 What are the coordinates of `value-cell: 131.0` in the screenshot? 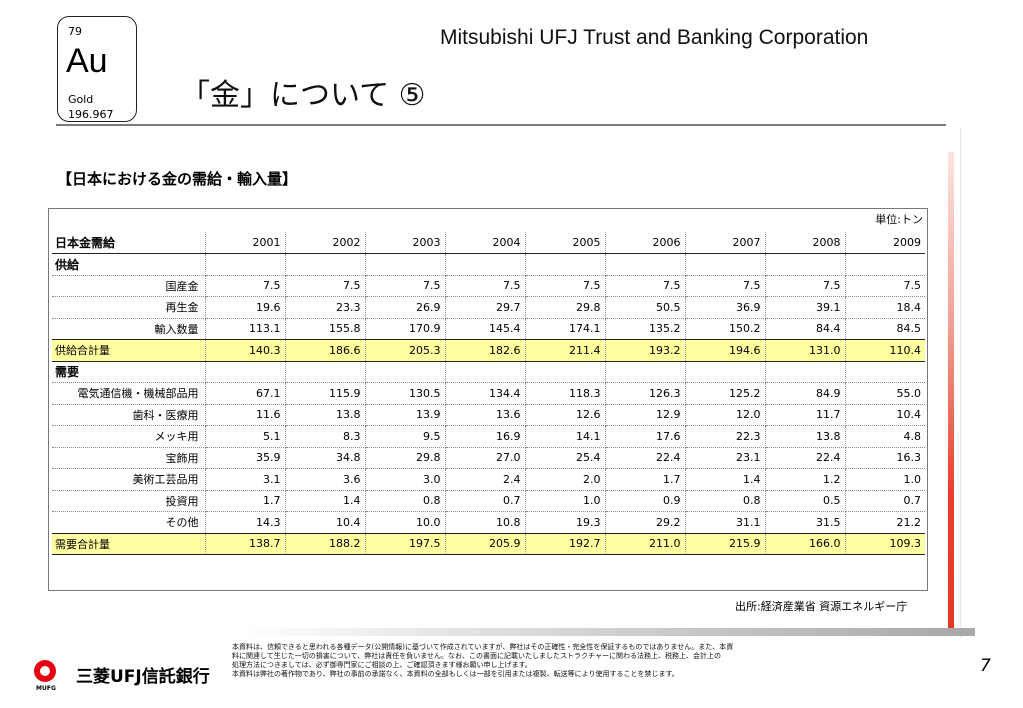 It's located at (805, 350).